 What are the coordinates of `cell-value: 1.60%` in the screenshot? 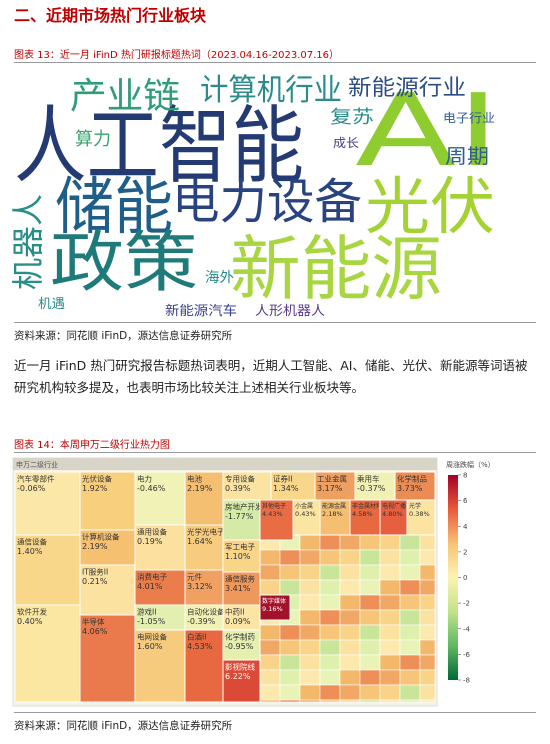 It's located at (150, 646).